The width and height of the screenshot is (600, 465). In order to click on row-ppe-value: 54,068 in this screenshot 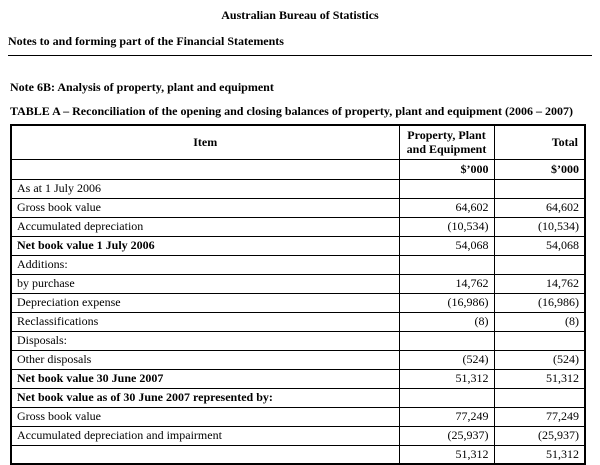, I will do `click(446, 245)`.